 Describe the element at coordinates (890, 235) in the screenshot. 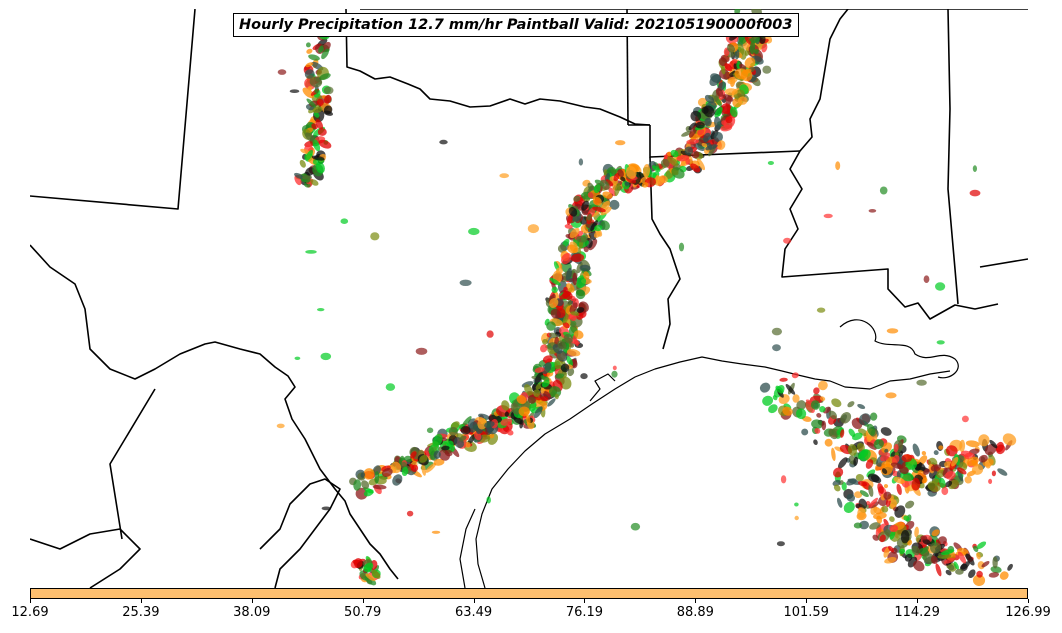

I see `mississippi-river` at that location.